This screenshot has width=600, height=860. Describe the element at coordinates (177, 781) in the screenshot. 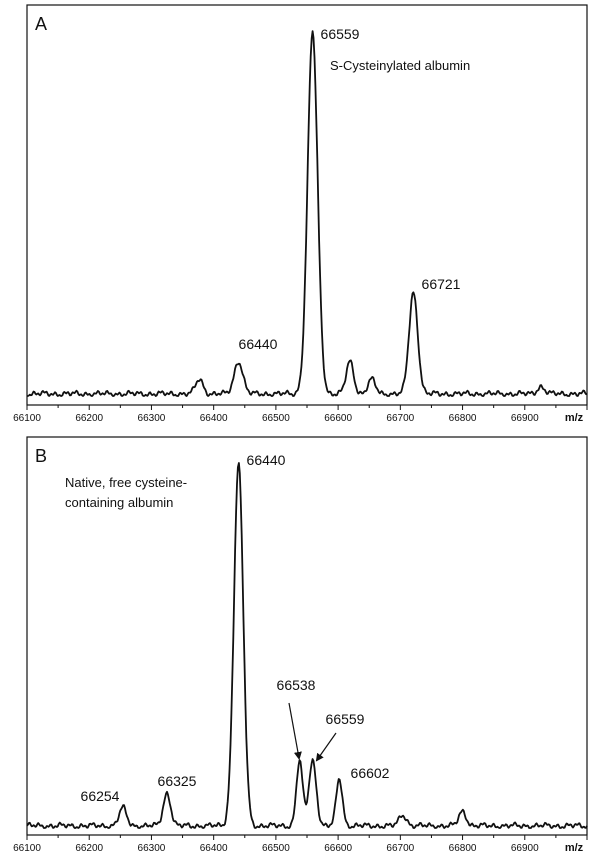

I see `panel-b-peak-label-66325: 66325` at that location.